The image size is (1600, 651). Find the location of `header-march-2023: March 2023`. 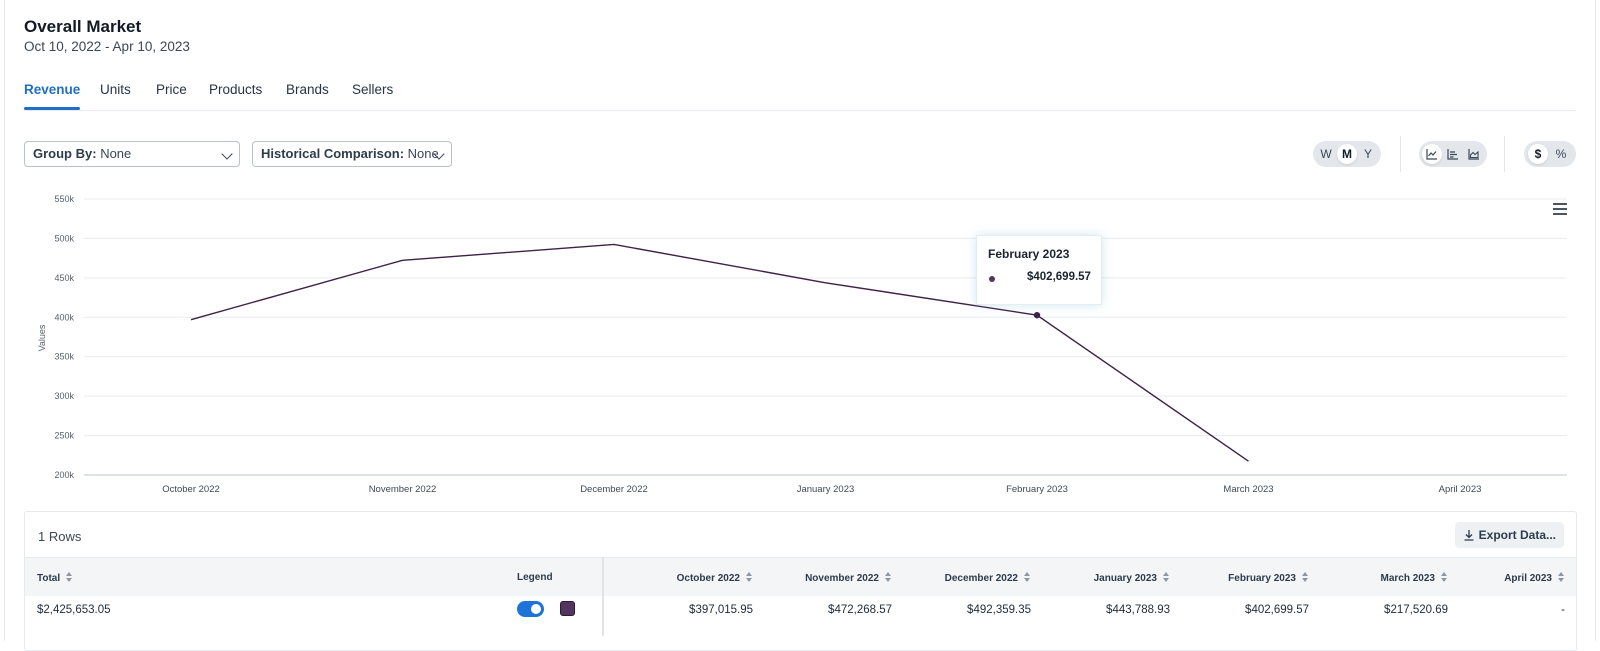

header-march-2023: March 2023 is located at coordinates (1384, 578).